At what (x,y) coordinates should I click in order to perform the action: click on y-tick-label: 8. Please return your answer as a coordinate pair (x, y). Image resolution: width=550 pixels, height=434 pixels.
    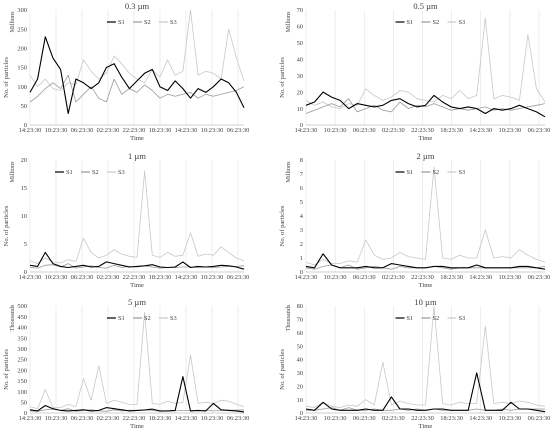
    Looking at the image, I should click on (301, 160).